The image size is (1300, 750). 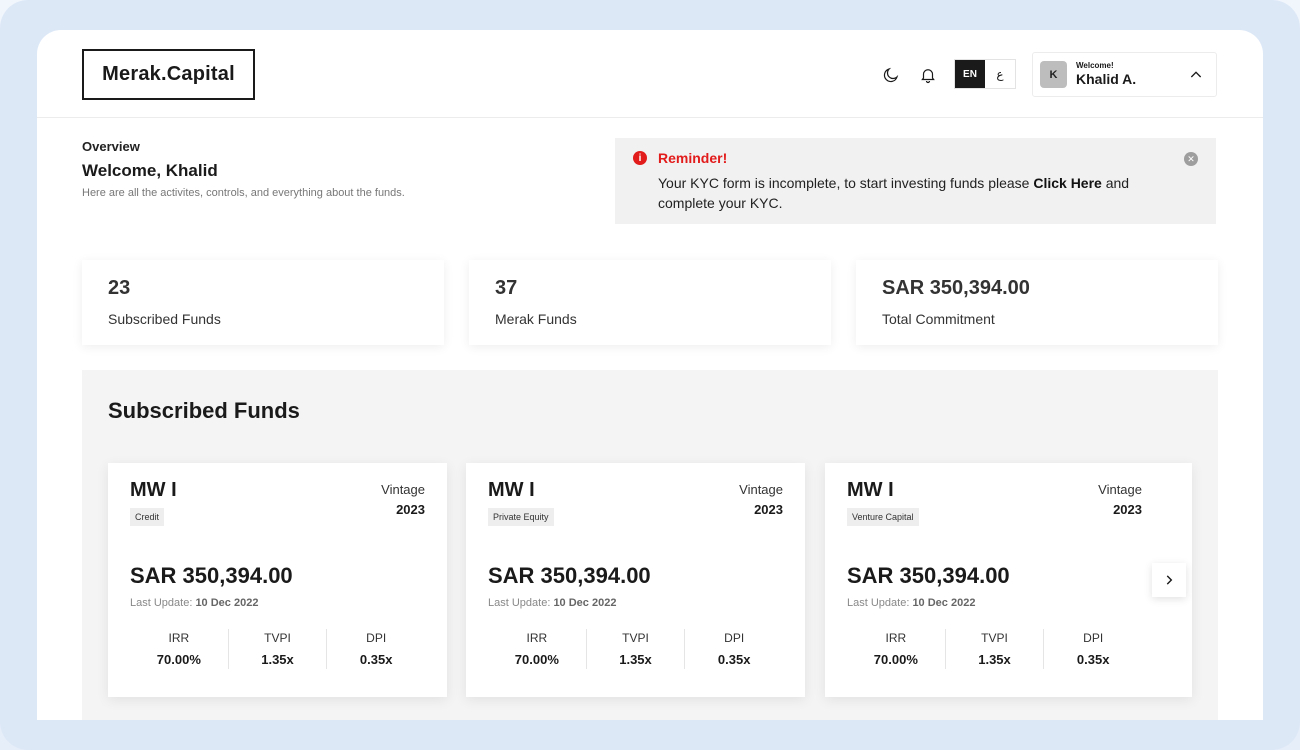 What do you see at coordinates (119, 288) in the screenshot?
I see `stat-value: 23` at bounding box center [119, 288].